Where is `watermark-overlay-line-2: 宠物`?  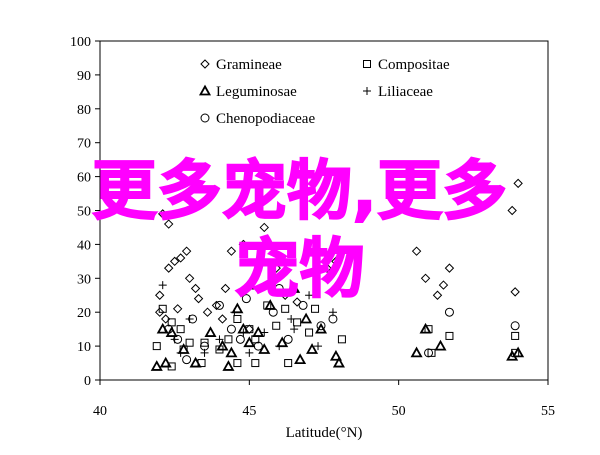
watermark-overlay-line-2: 宠物 is located at coordinates (299, 270).